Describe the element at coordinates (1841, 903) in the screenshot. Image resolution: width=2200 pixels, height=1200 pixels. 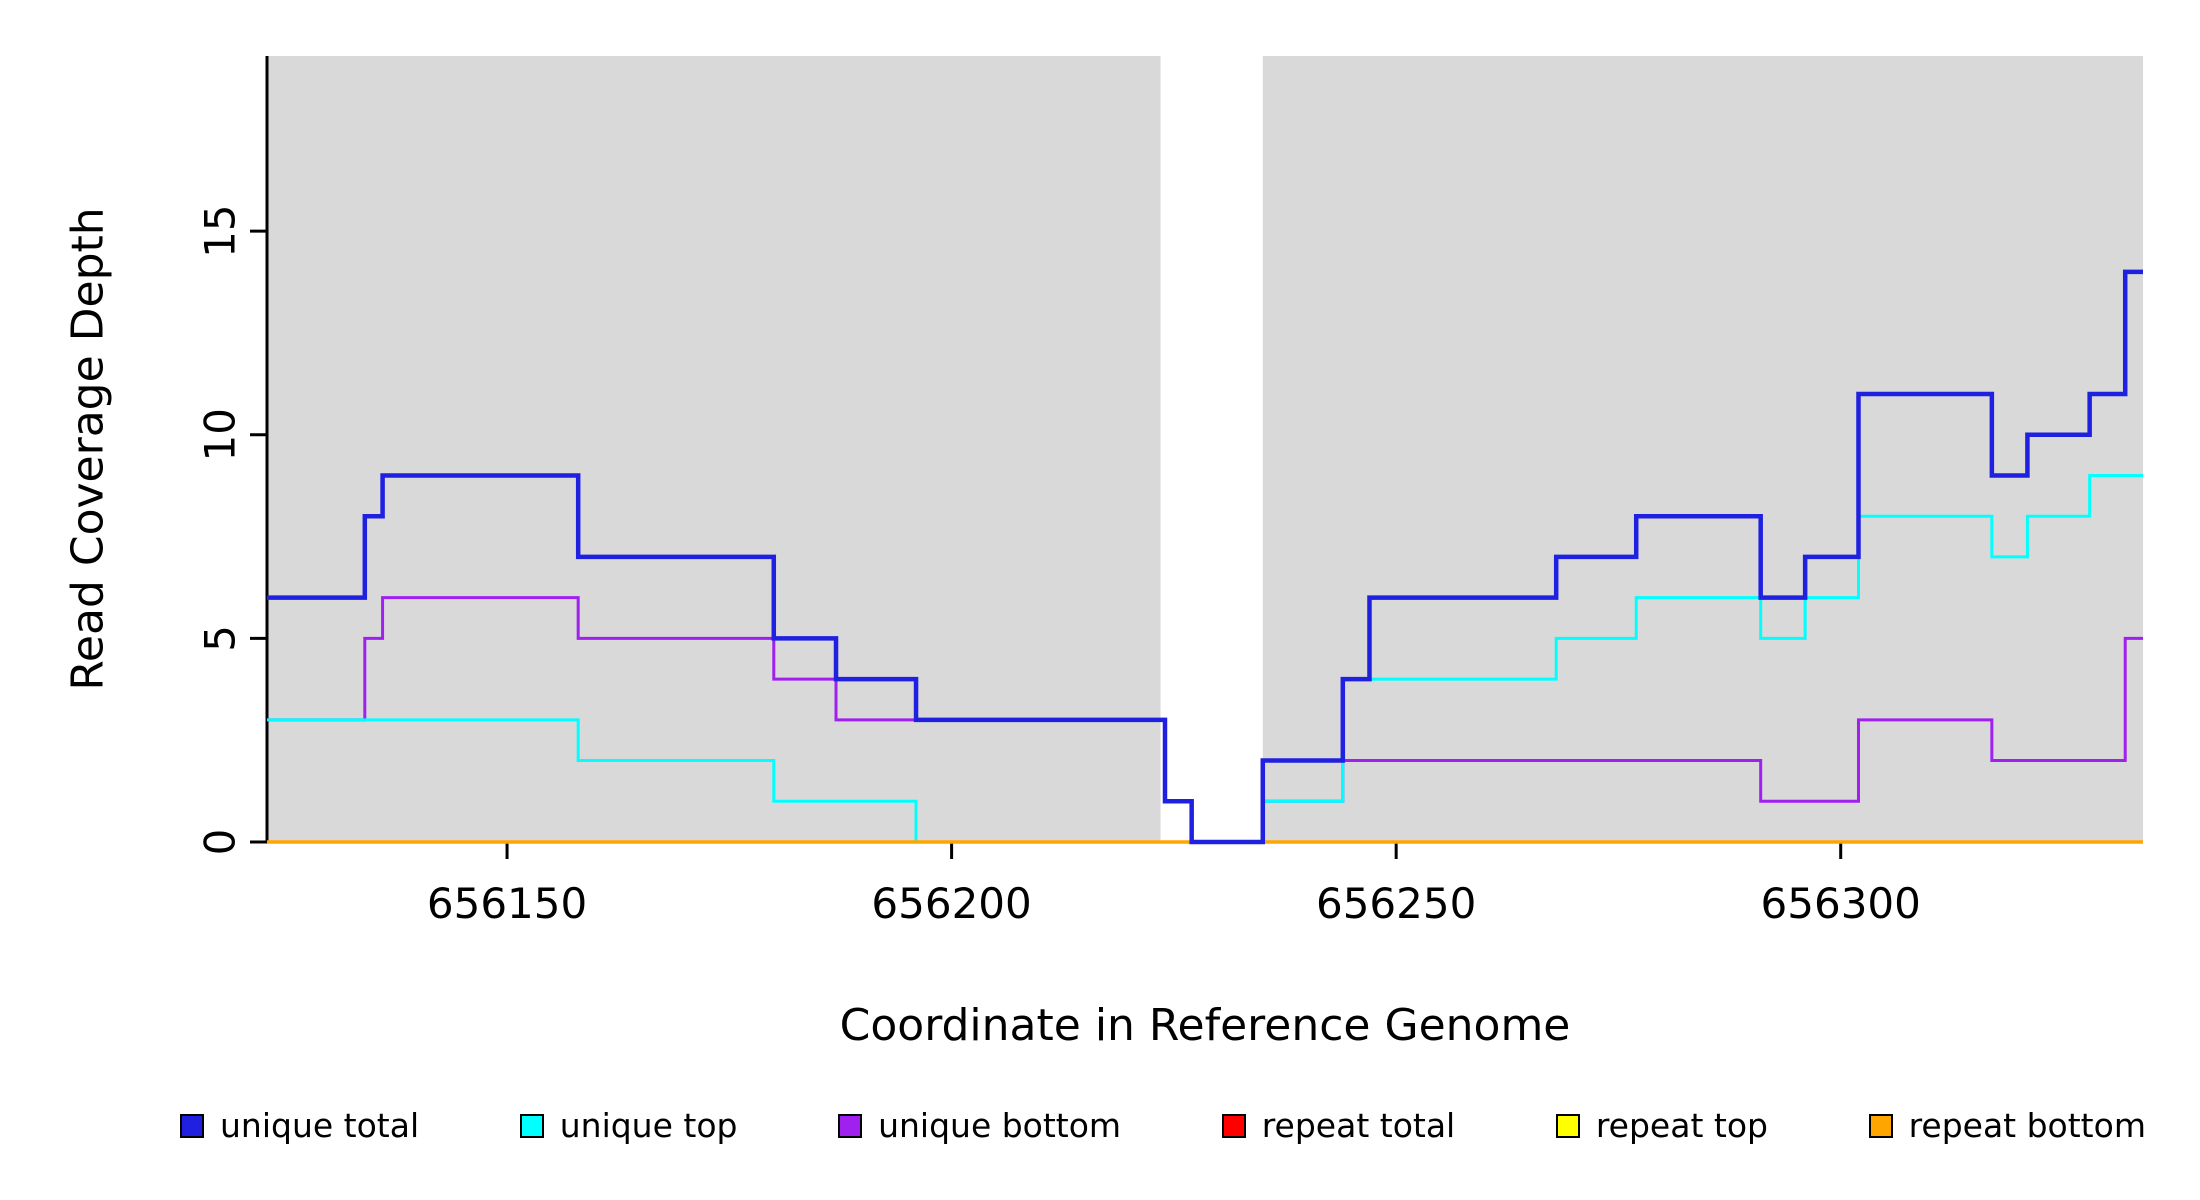
I see `x-tick-label: 656300` at that location.